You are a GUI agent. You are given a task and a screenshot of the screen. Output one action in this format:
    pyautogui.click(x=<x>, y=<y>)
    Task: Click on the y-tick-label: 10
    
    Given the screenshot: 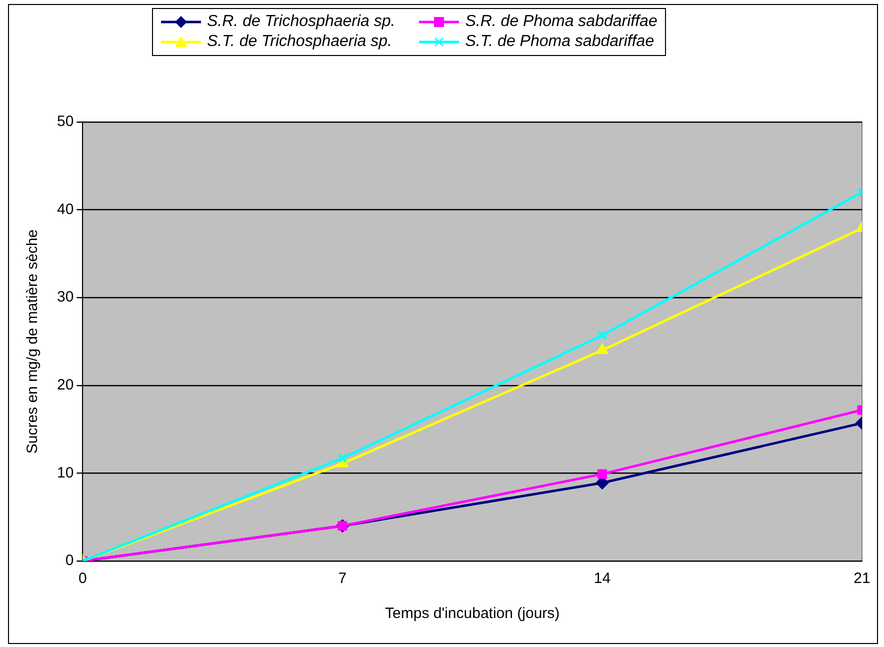 What is the action you would take?
    pyautogui.click(x=65, y=473)
    